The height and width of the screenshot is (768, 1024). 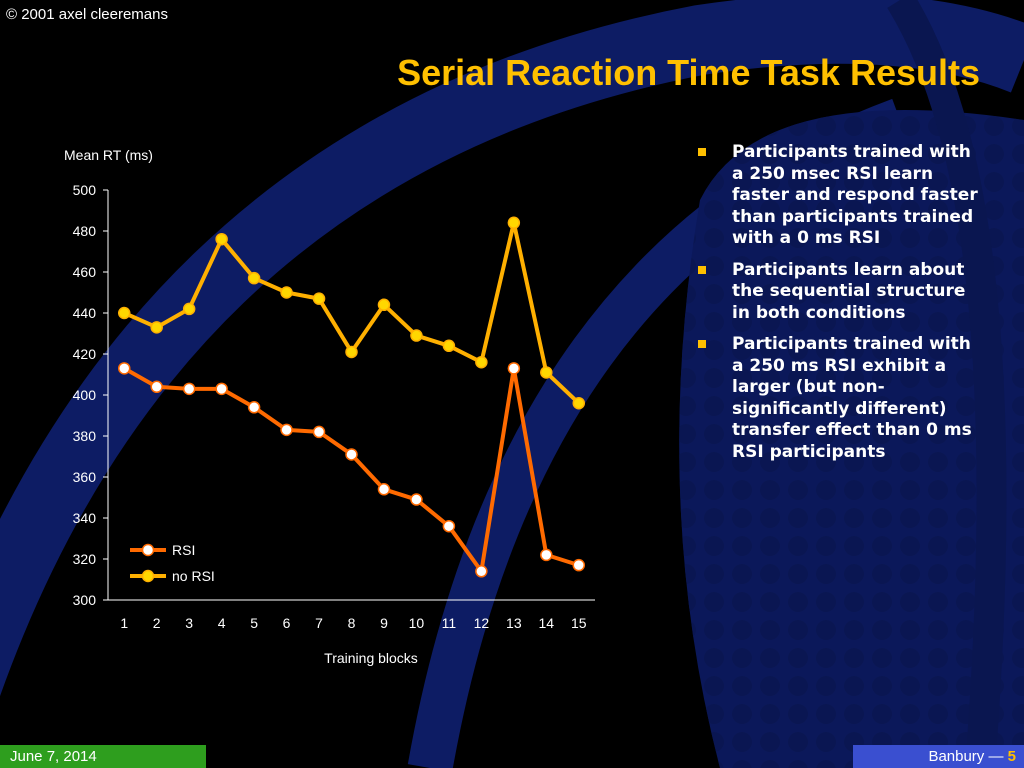 What do you see at coordinates (482, 623) in the screenshot?
I see `x-tick-label: 12` at bounding box center [482, 623].